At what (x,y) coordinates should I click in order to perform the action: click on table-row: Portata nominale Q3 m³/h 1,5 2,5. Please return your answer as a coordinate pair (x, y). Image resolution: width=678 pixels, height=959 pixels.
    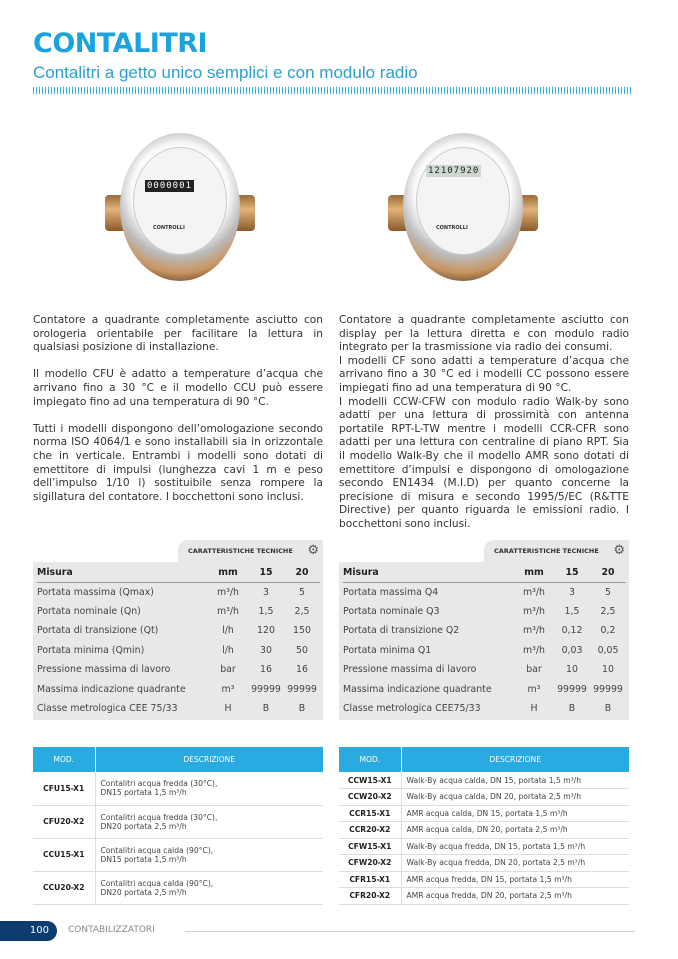
    Looking at the image, I should click on (484, 612).